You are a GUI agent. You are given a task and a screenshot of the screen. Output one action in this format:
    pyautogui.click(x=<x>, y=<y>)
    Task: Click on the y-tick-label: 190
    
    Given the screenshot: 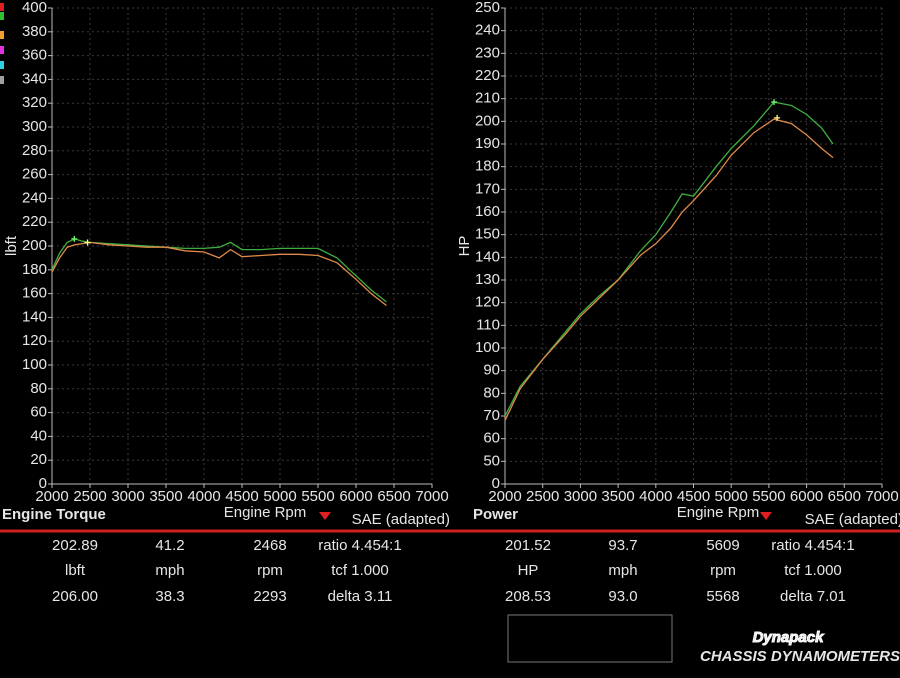 What is the action you would take?
    pyautogui.click(x=487, y=143)
    